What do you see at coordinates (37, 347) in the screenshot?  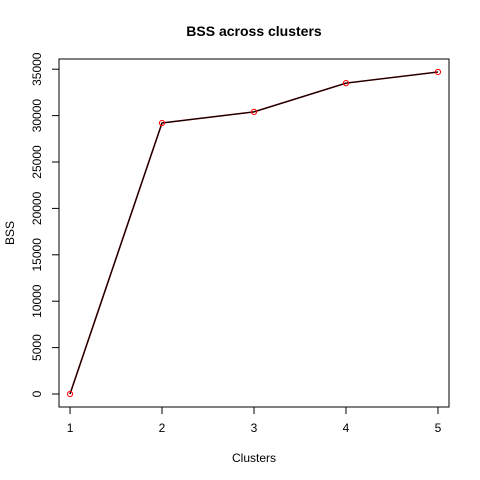 I see `y-tick-label: 5000` at bounding box center [37, 347].